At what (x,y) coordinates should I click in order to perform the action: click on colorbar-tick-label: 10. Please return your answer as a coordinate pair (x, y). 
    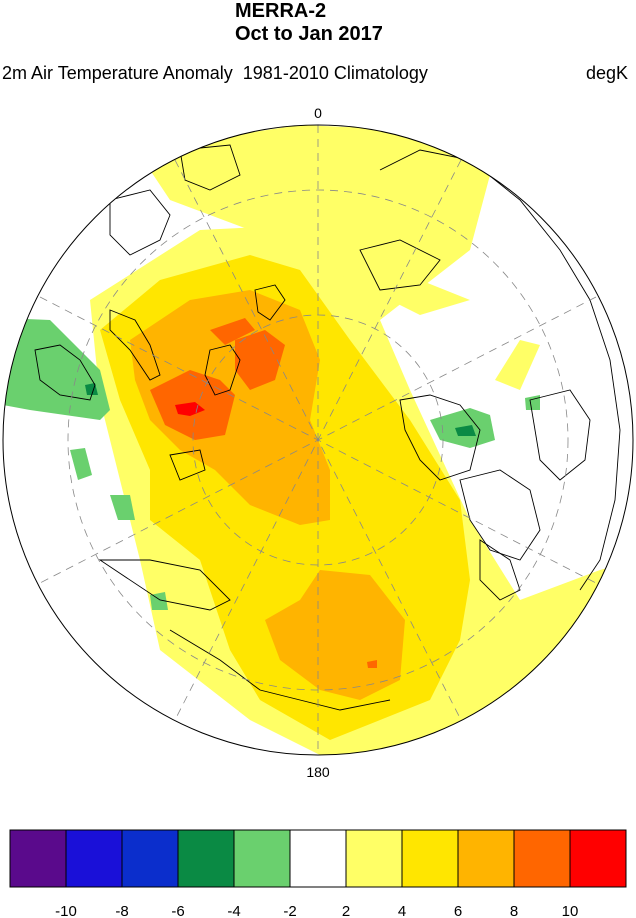
    Looking at the image, I should click on (570, 910).